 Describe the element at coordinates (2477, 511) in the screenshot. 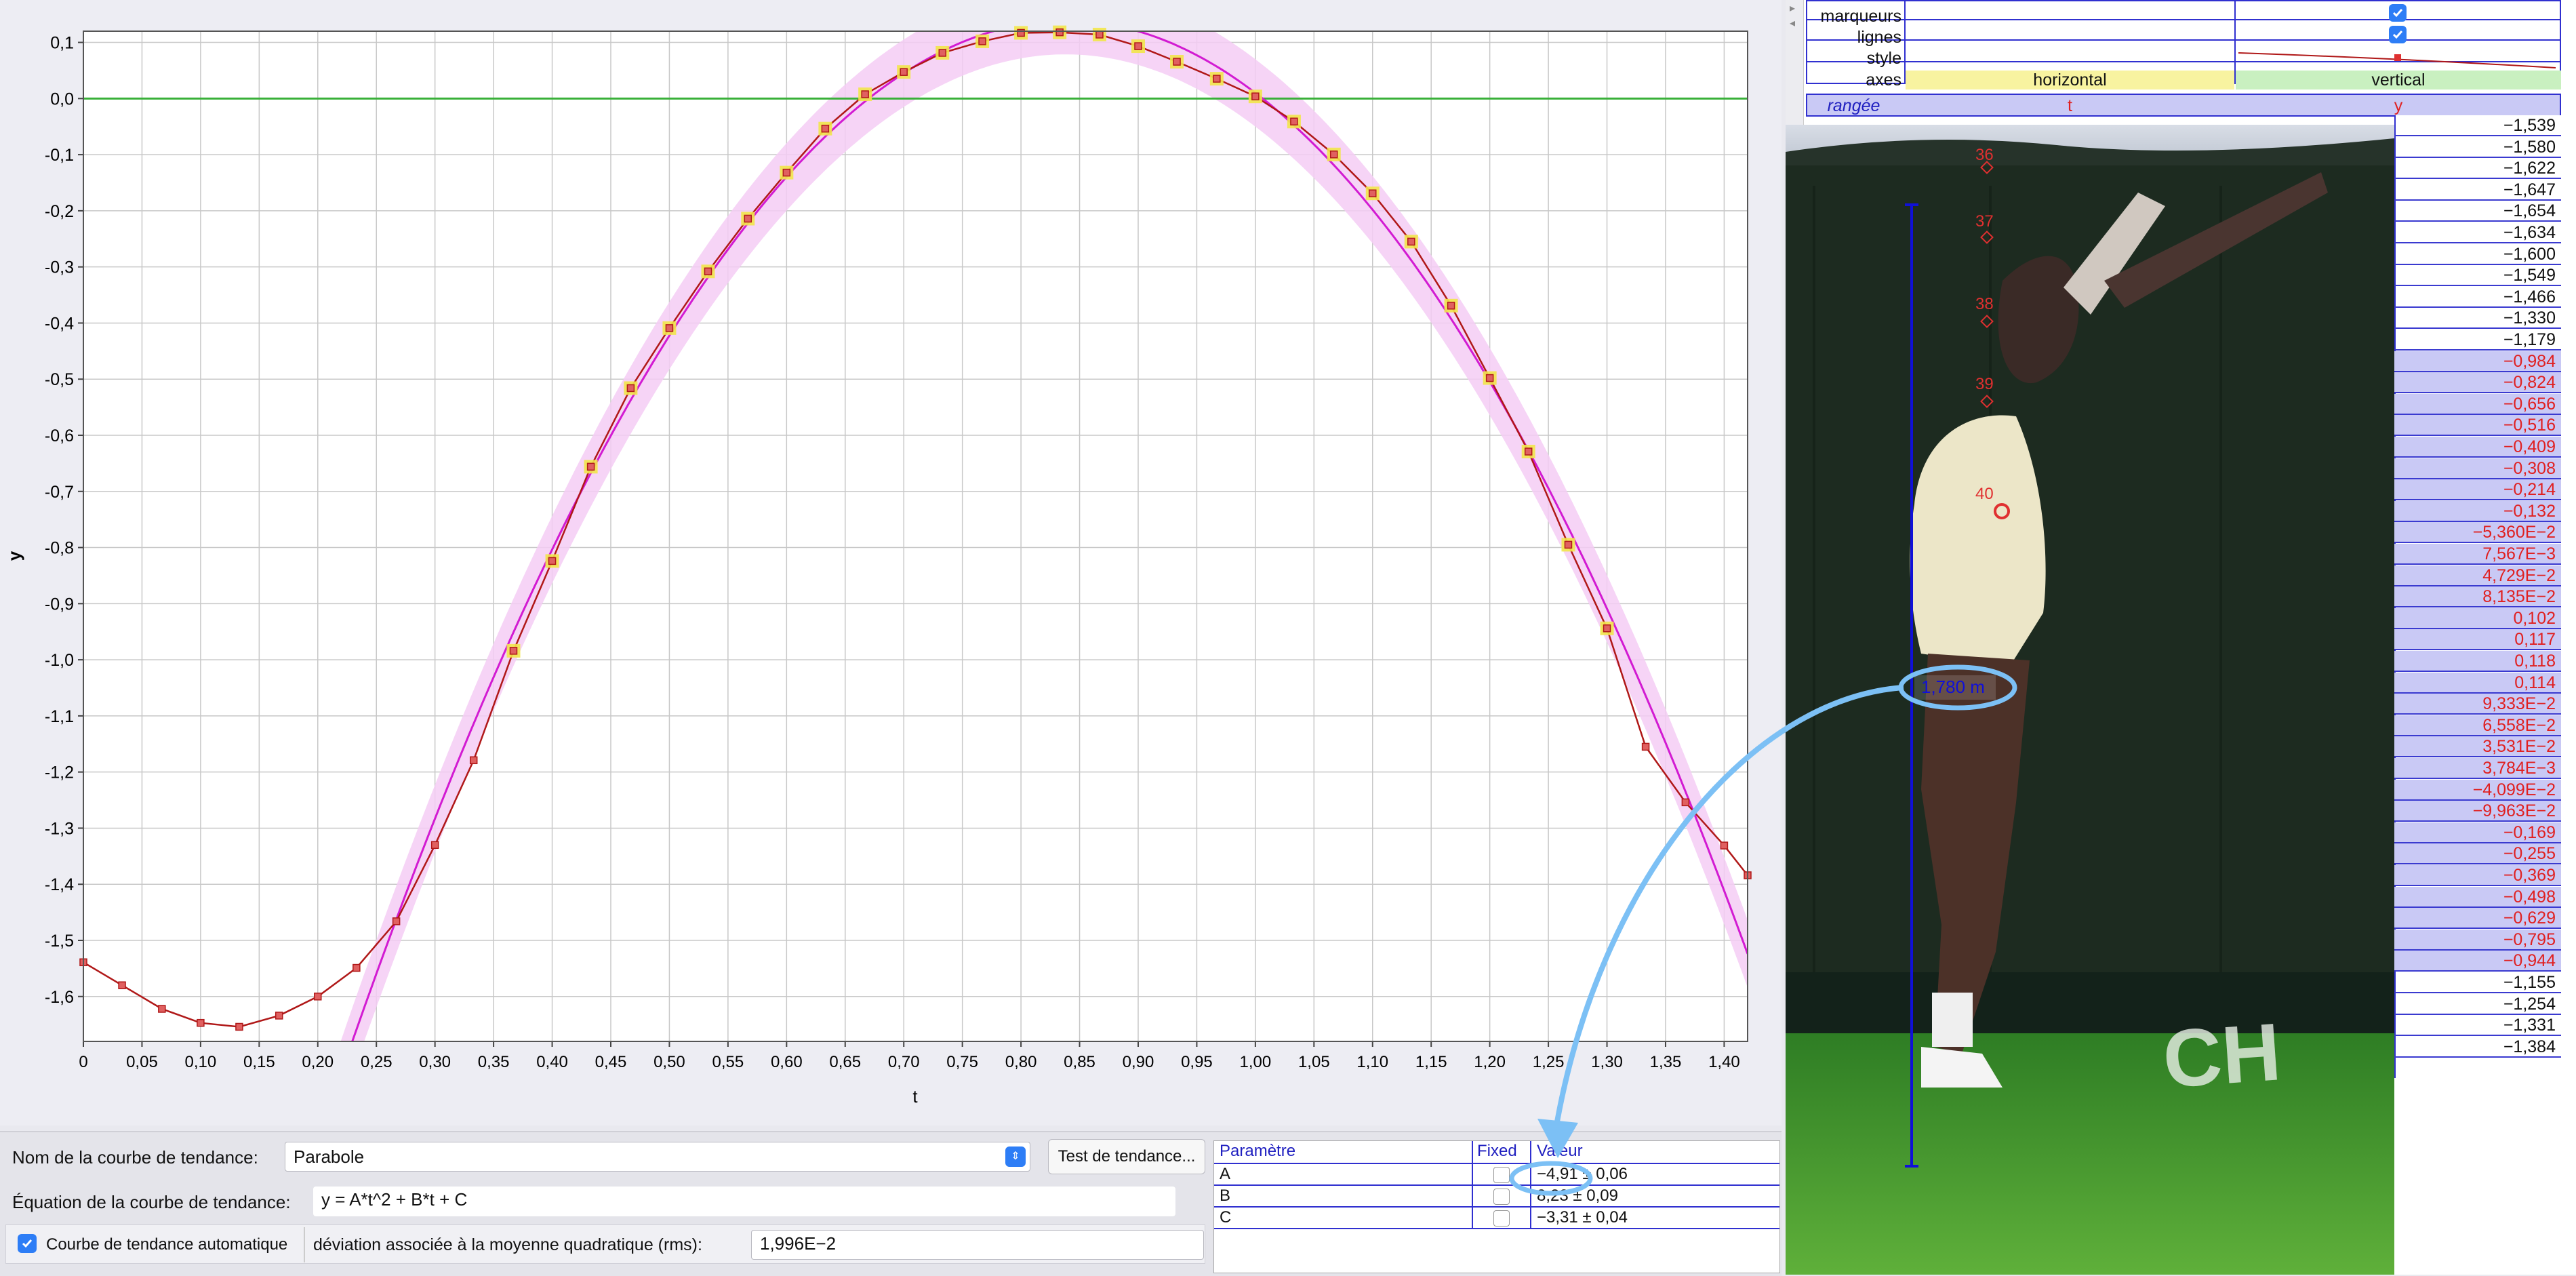

I see `y-value-cell: −0,132` at that location.